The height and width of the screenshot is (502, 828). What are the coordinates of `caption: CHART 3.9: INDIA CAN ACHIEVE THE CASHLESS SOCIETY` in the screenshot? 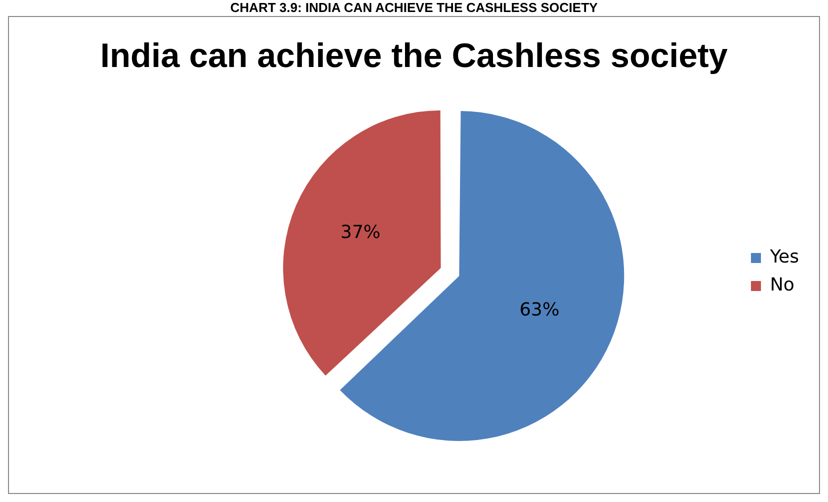 It's located at (414, 8).